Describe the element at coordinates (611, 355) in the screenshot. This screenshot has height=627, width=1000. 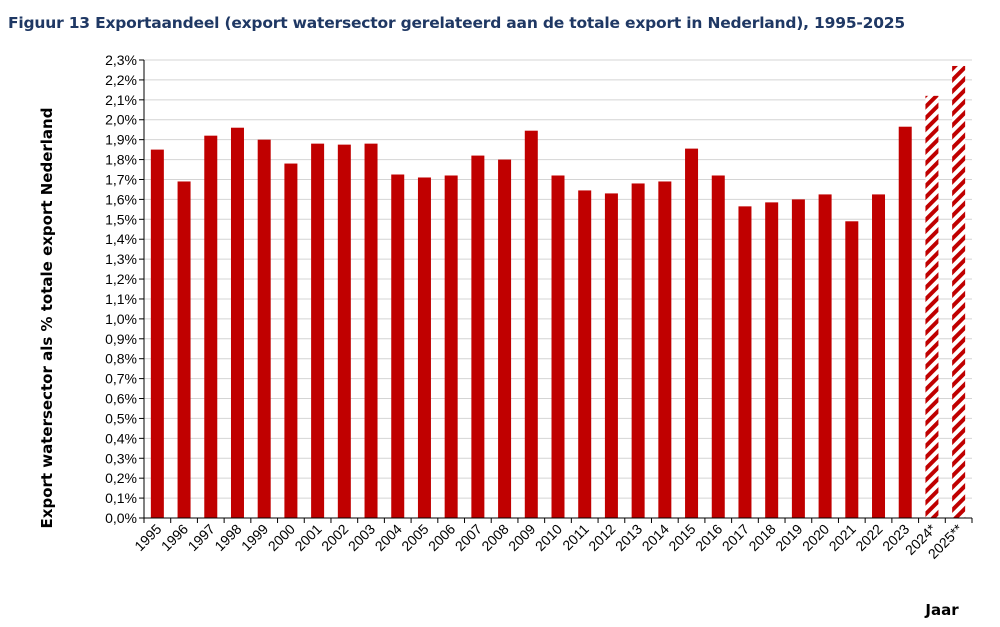
I see `bar-2012` at that location.